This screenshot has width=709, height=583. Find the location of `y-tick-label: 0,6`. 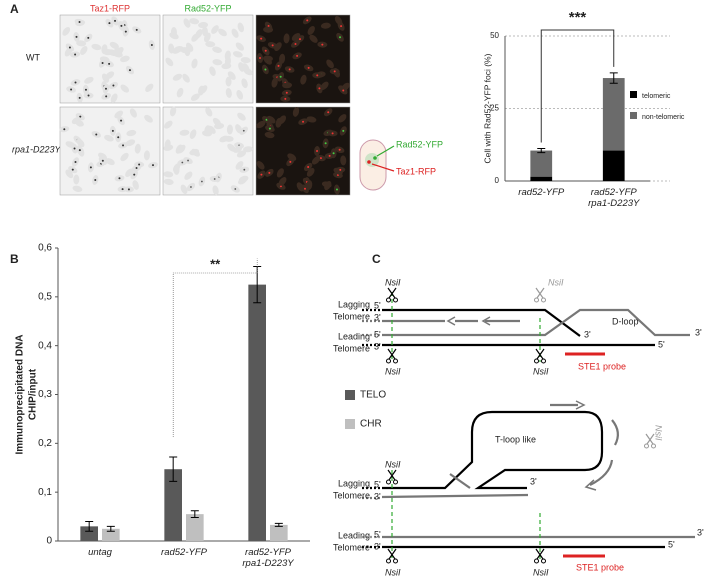

y-tick-label: 0,6 is located at coordinates (45, 248).